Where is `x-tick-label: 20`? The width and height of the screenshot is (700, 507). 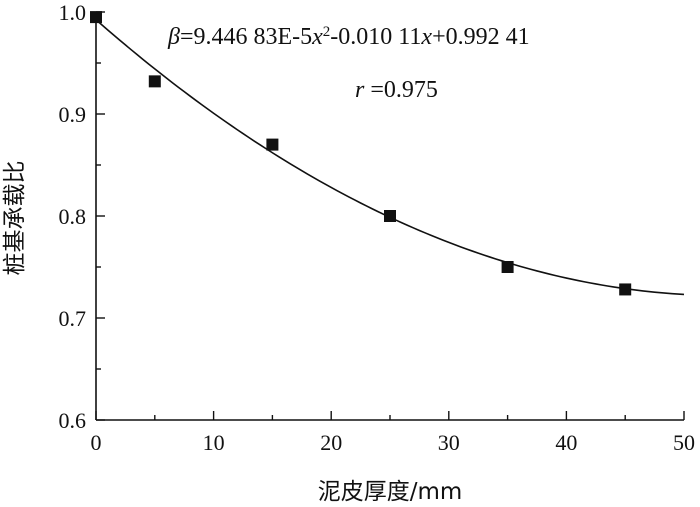 x-tick-label: 20 is located at coordinates (331, 442).